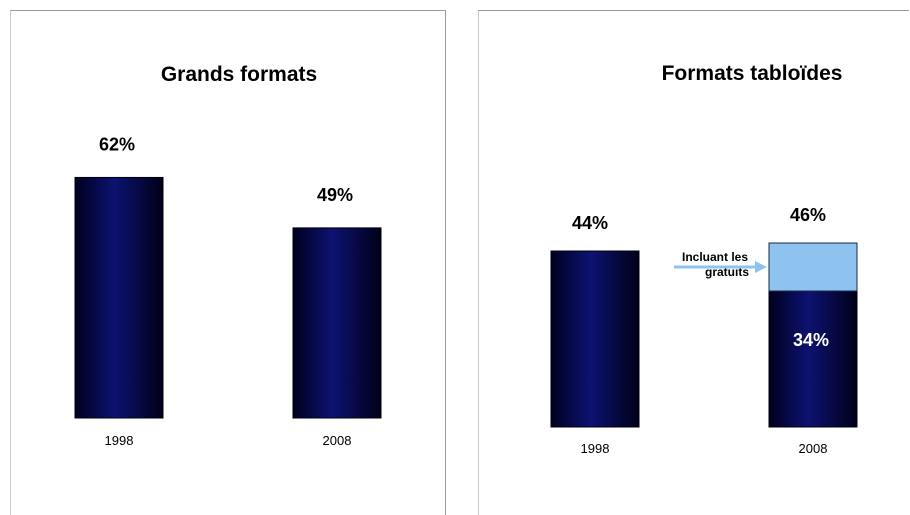 Image resolution: width=910 pixels, height=515 pixels. Describe the element at coordinates (808, 215) in the screenshot. I see `value-label-2008: 46%` at that location.